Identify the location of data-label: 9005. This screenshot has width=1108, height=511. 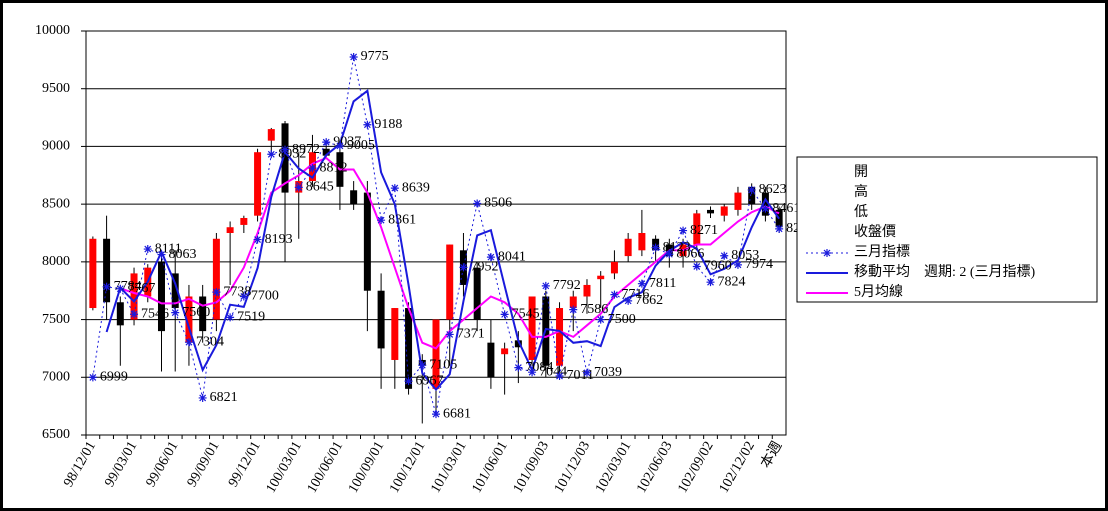
(361, 145).